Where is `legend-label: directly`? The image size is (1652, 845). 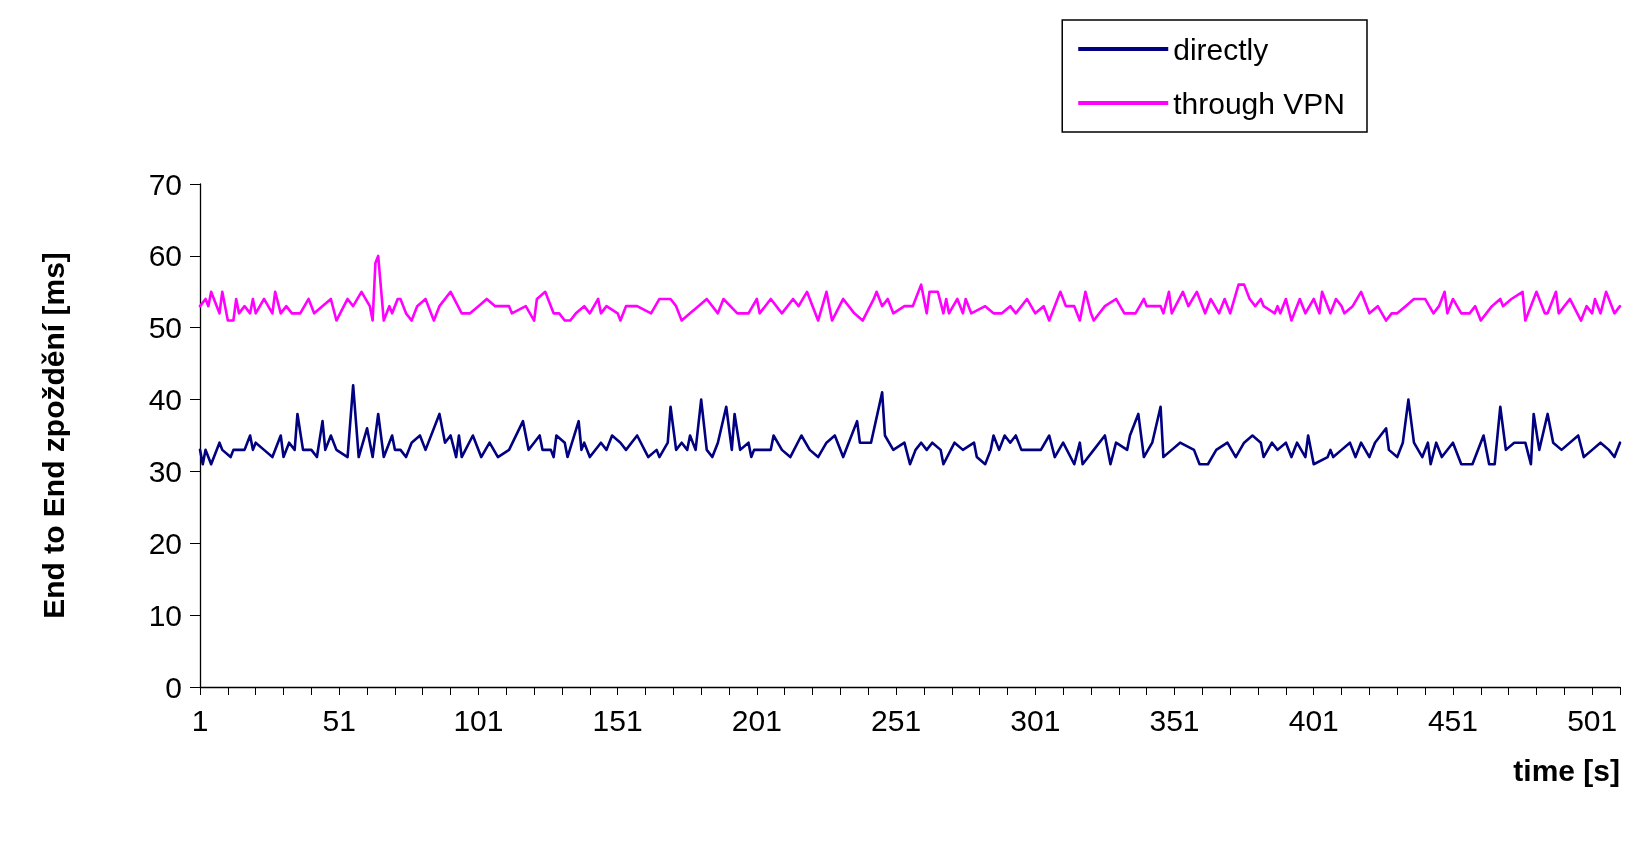
legend-label: directly is located at coordinates (1221, 49).